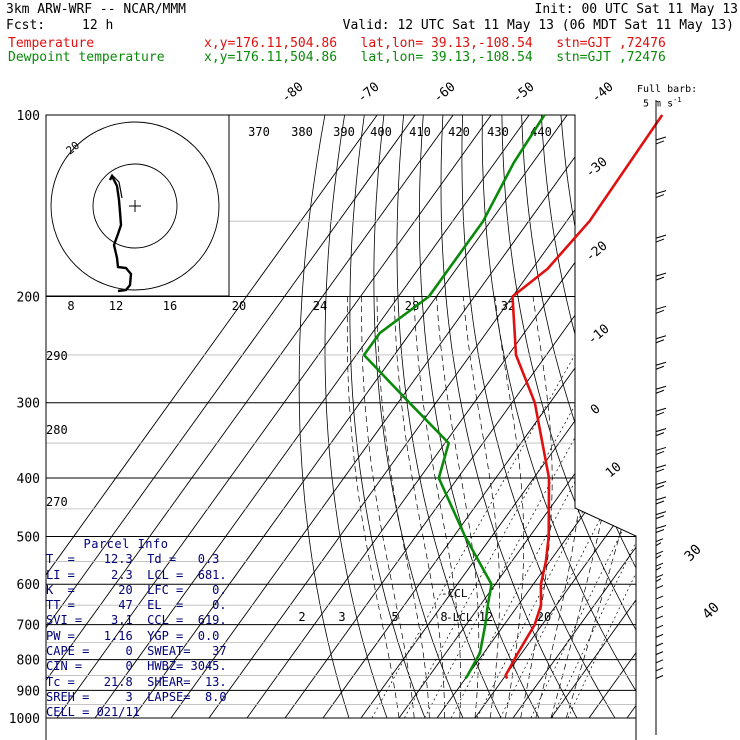 This screenshot has height=740, width=740. What do you see at coordinates (28, 537) in the screenshot?
I see `pressure-tick-label: 500` at bounding box center [28, 537].